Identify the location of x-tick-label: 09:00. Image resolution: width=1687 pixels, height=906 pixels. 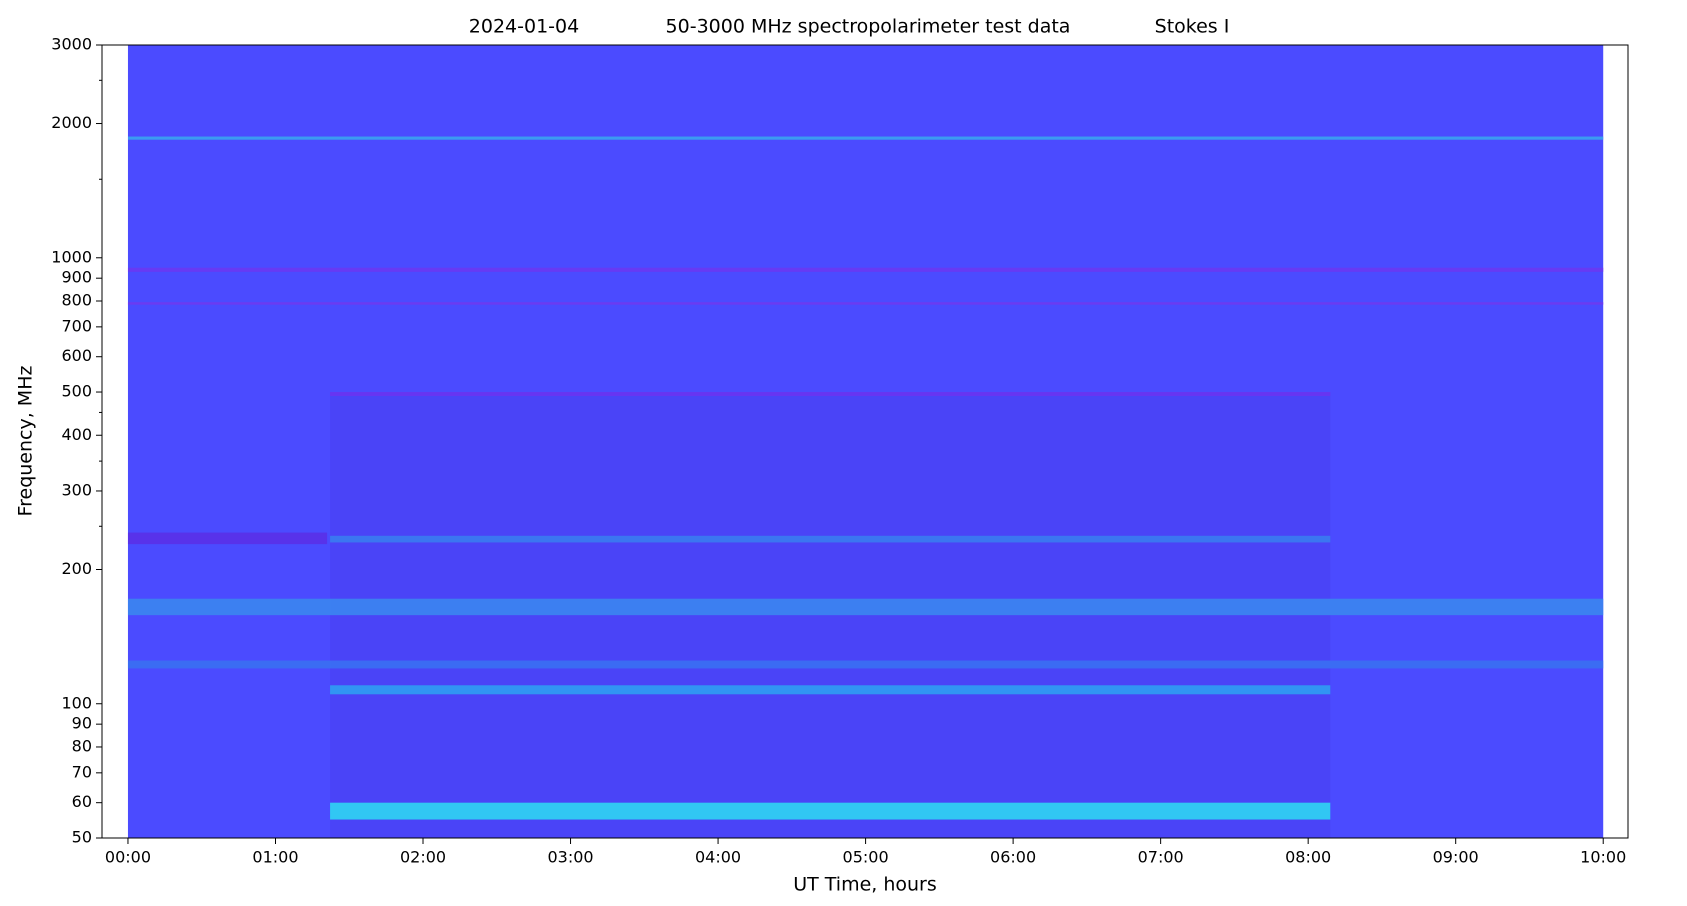
(1456, 857).